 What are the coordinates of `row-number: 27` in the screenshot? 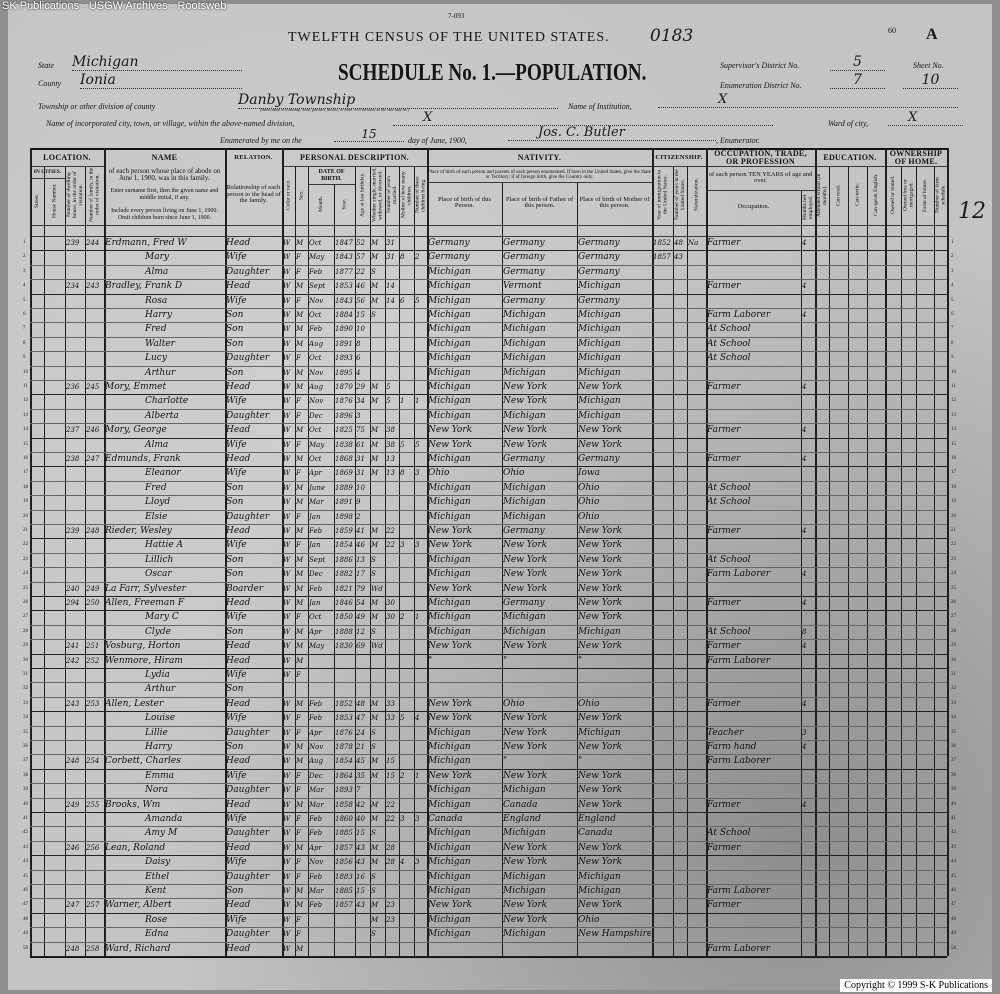 It's located at (953, 617).